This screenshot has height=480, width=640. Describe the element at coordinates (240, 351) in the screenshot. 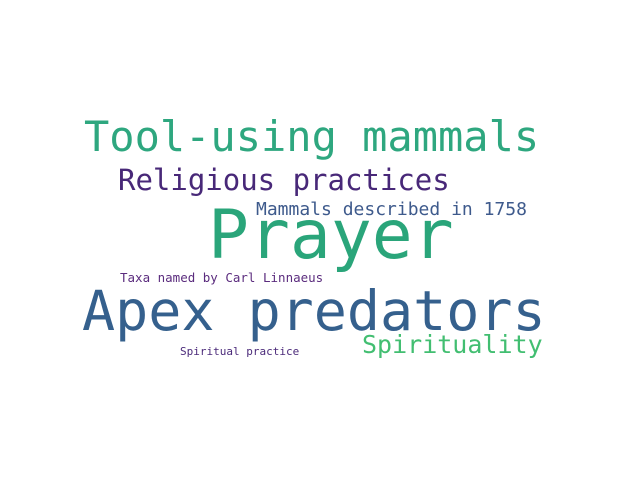

I see `word-spiritual-practice: Spiritual practice` at that location.